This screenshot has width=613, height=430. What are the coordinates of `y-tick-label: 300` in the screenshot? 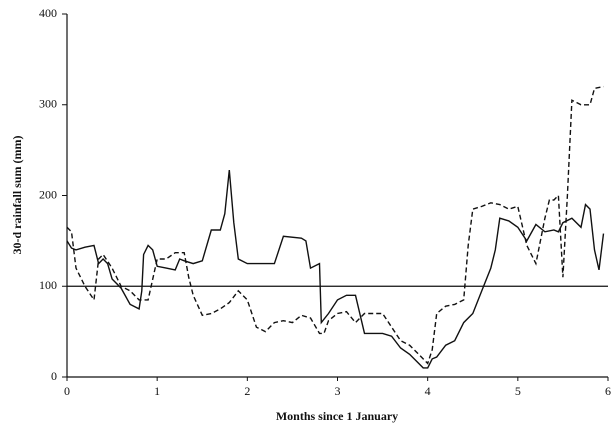 It's located at (48, 104).